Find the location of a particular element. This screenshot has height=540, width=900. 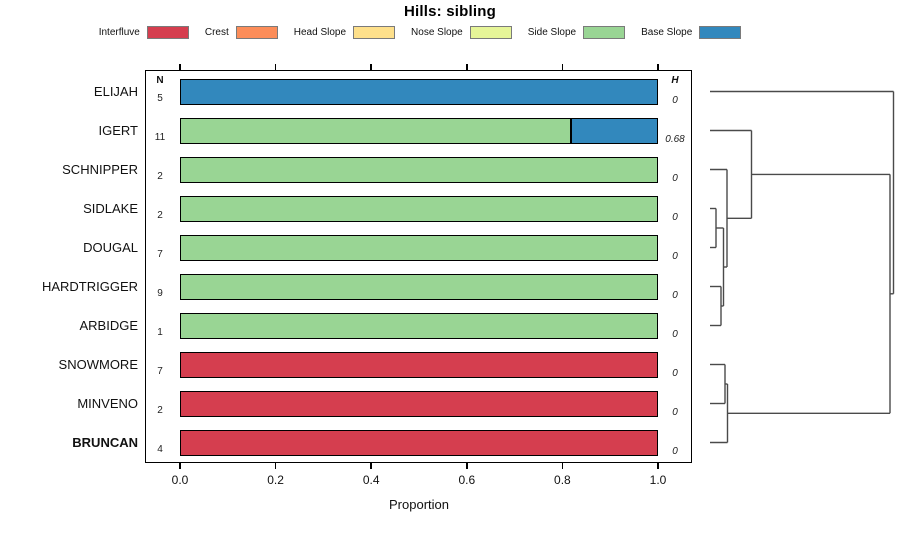

row-label-snowmore: SNOWMORE is located at coordinates (98, 364).